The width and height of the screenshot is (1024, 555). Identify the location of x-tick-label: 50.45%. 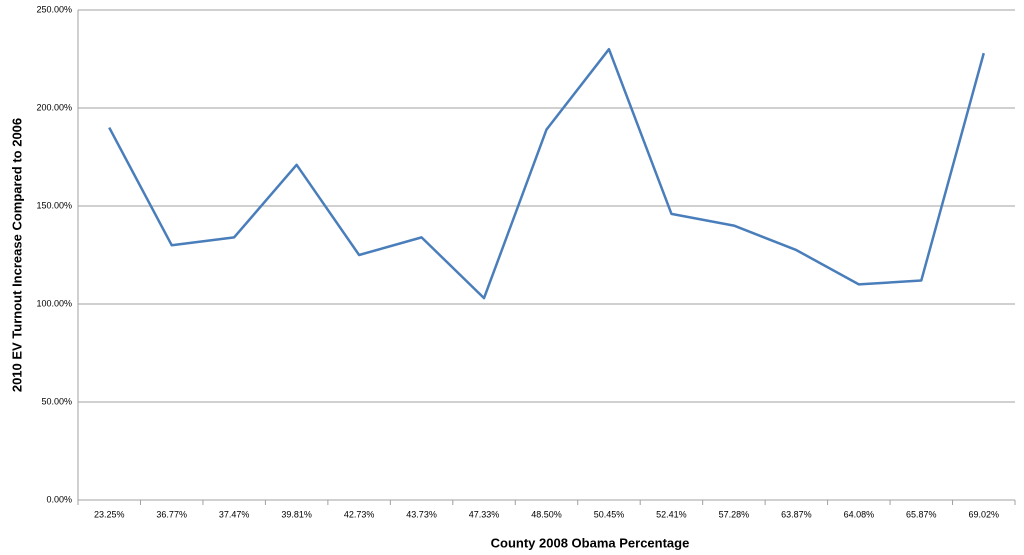
(609, 514).